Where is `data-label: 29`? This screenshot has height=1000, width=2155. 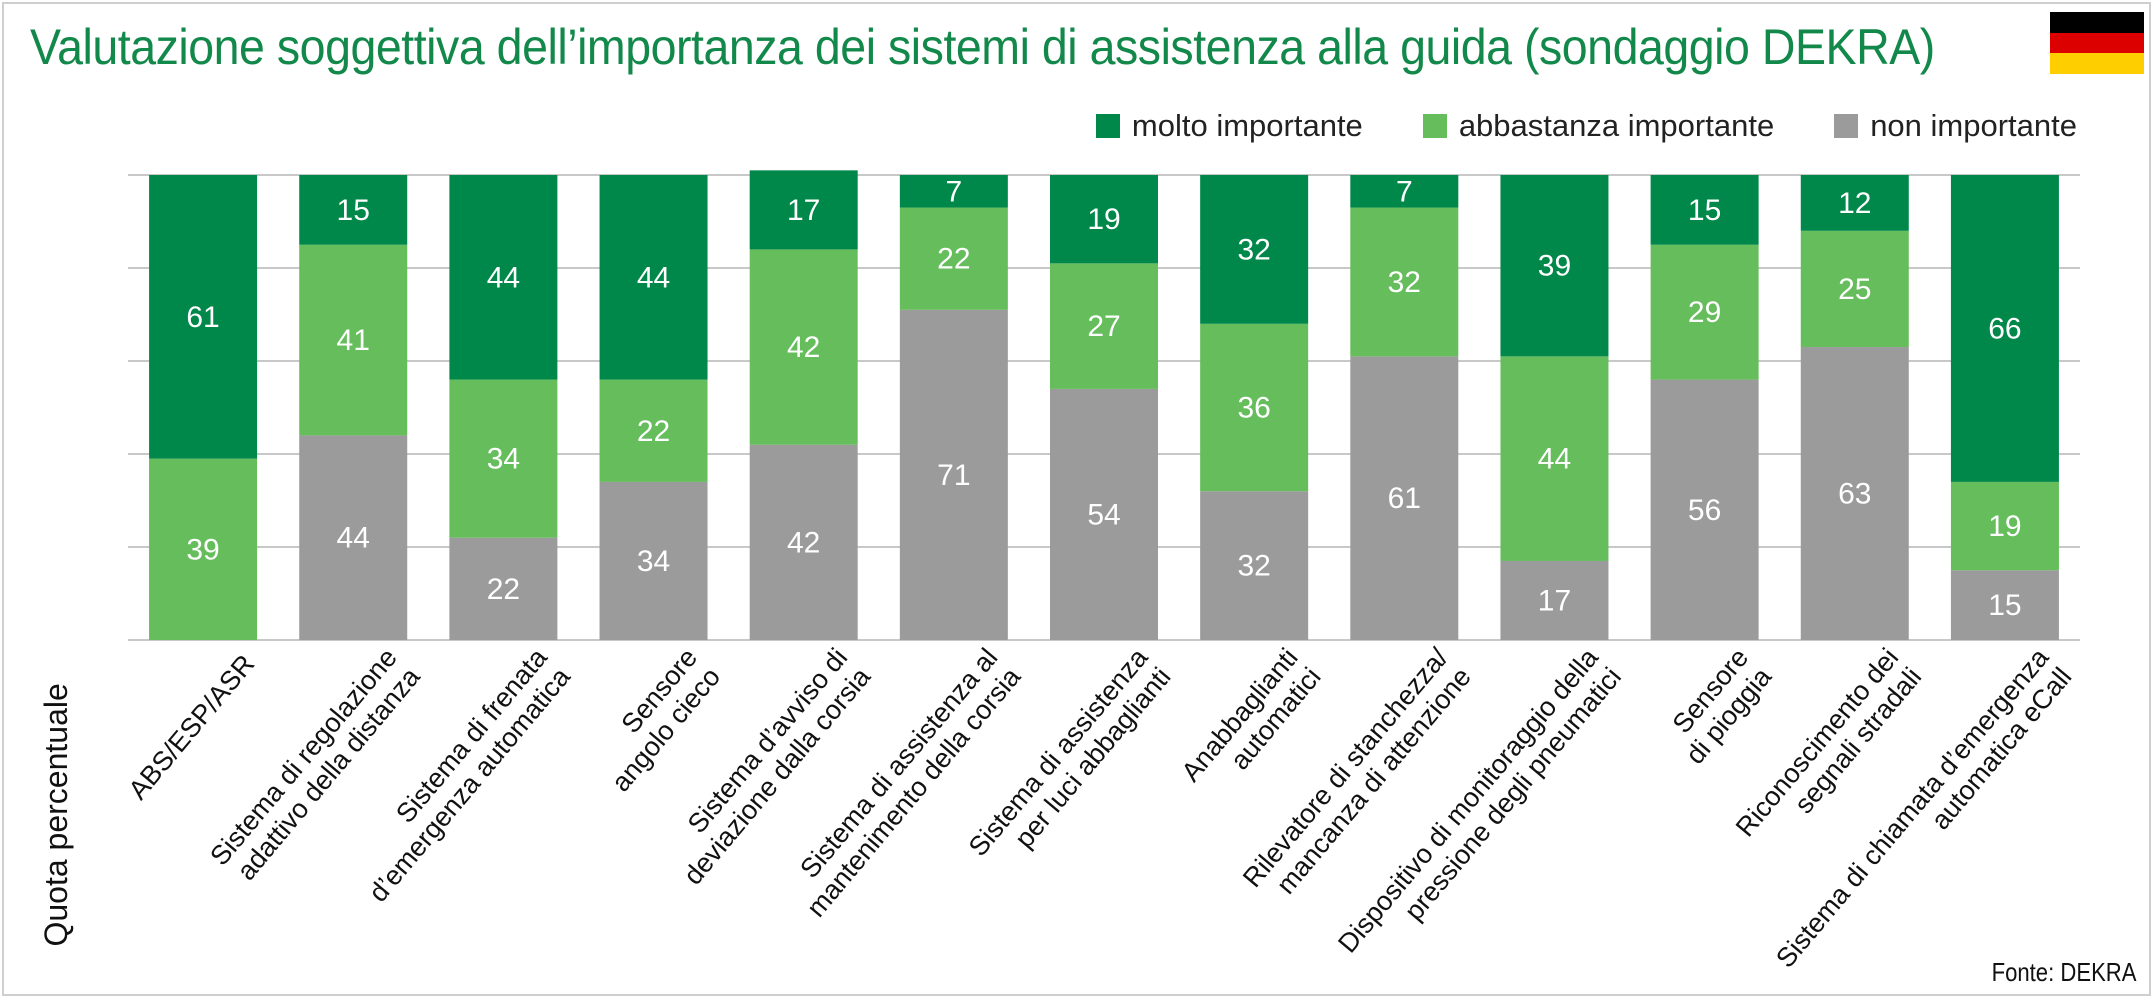 data-label: 29 is located at coordinates (1704, 312).